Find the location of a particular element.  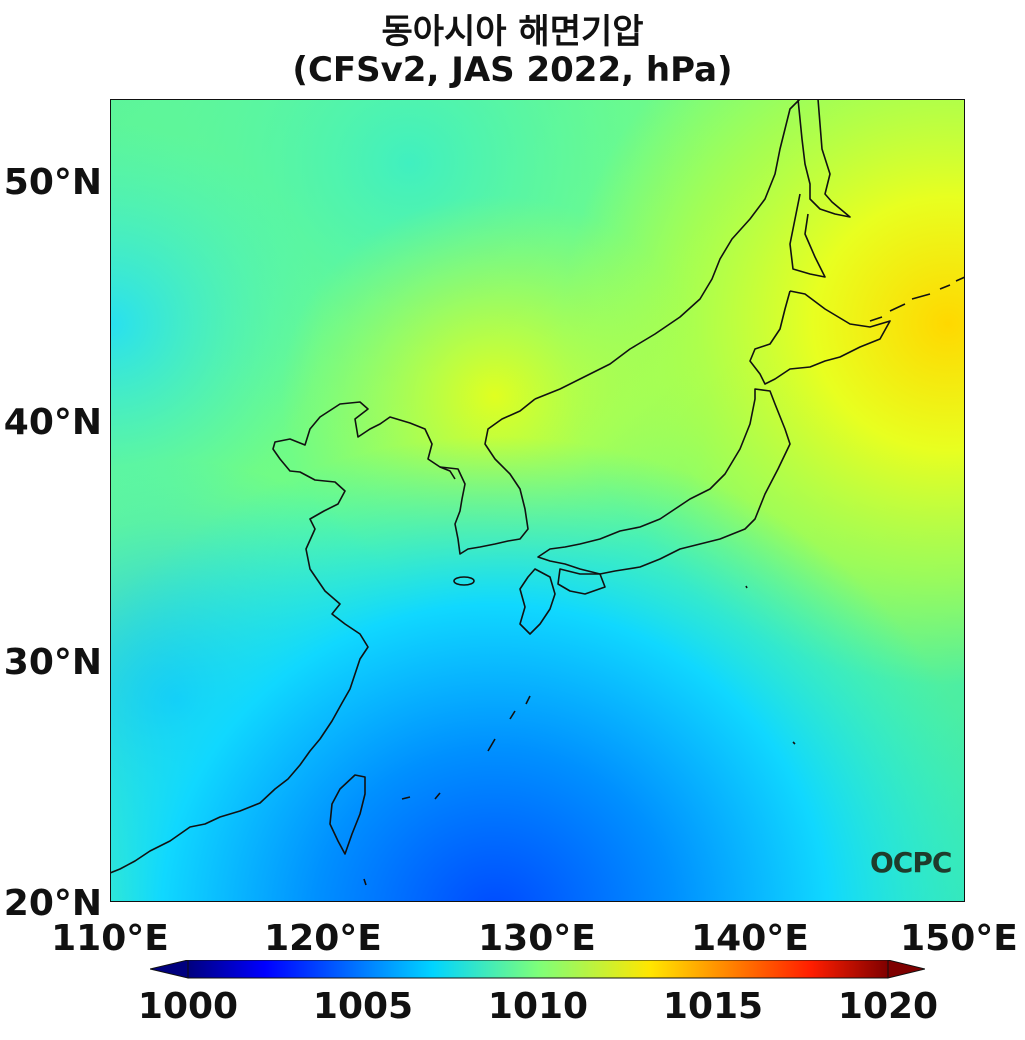

lon-label-130e: 130°E is located at coordinates (537, 938).